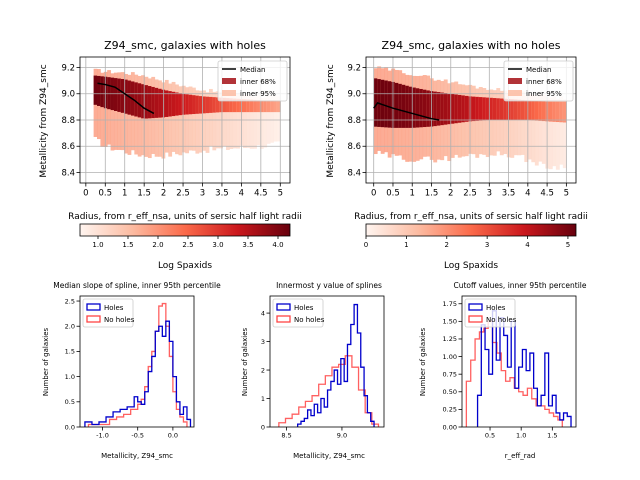 This screenshot has height=480, width=640. Describe the element at coordinates (342, 436) in the screenshot. I see `panel-4-xtick-label: 9.0` at that location.